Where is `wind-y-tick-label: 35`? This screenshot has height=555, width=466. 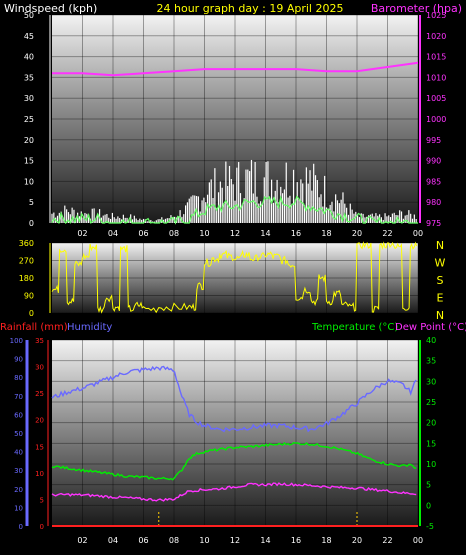
wind-y-tick-label: 35 is located at coordinates (29, 77).